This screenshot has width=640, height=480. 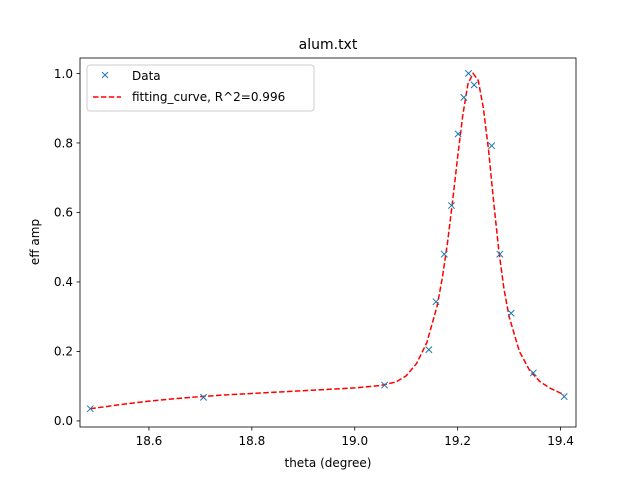 What do you see at coordinates (457, 441) in the screenshot?
I see `x-tick-label: 19.2` at bounding box center [457, 441].